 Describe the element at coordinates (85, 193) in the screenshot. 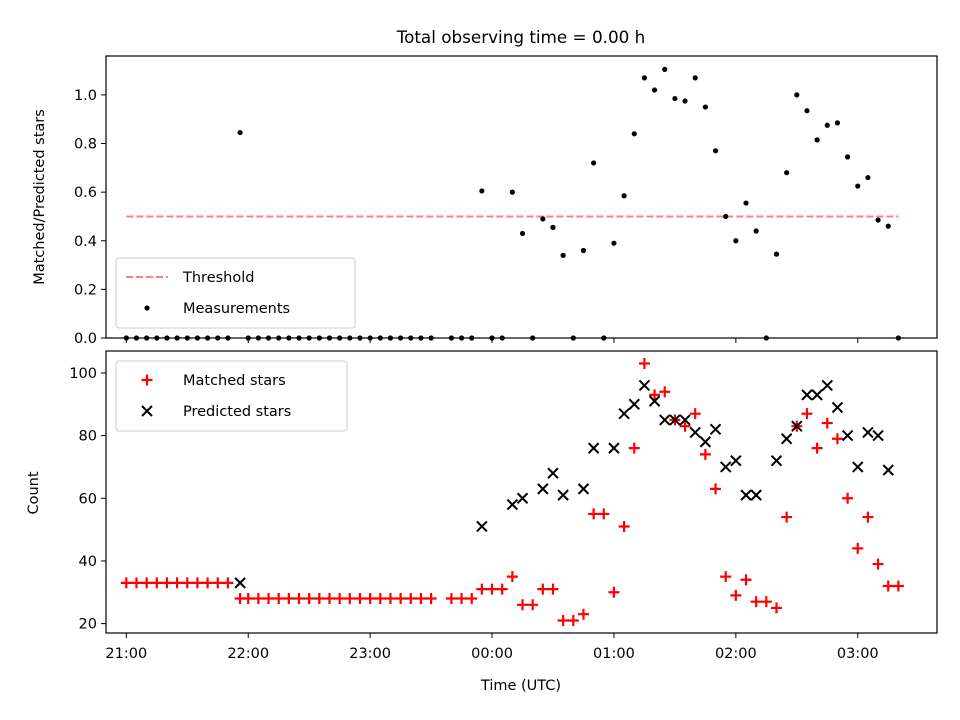

I see `y-tick-label: 0.6` at that location.